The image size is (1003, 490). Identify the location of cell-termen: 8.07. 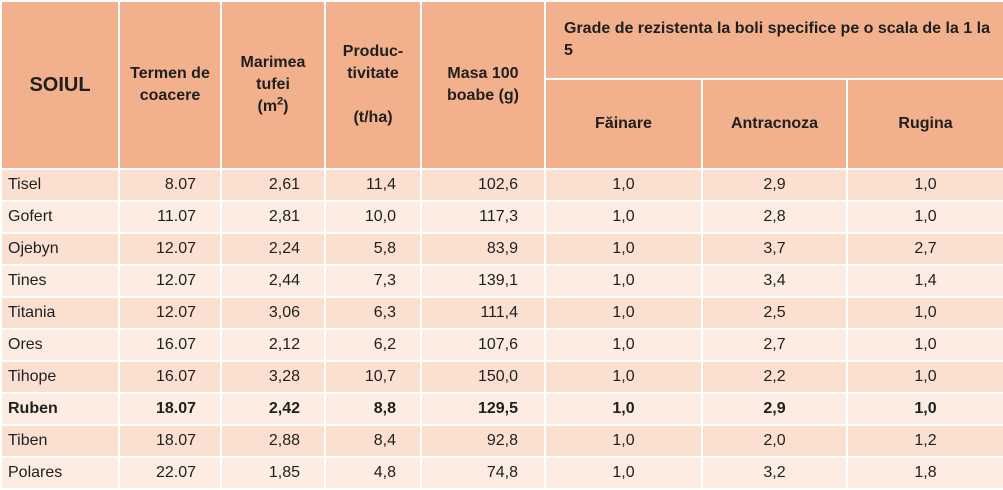
(170, 185).